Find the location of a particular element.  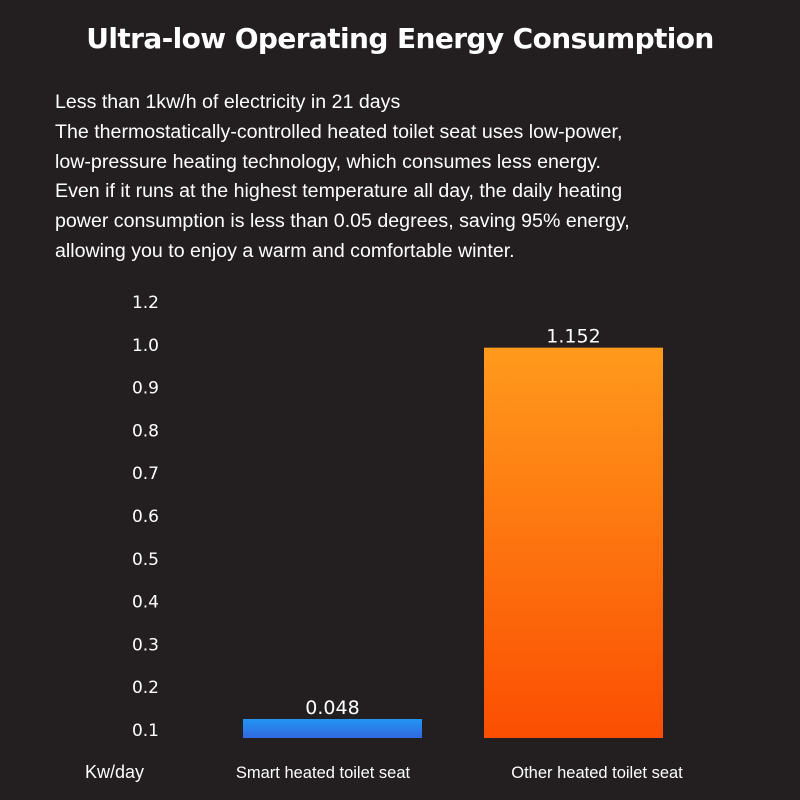

bar-other-heated-toilet-seat is located at coordinates (573, 542).